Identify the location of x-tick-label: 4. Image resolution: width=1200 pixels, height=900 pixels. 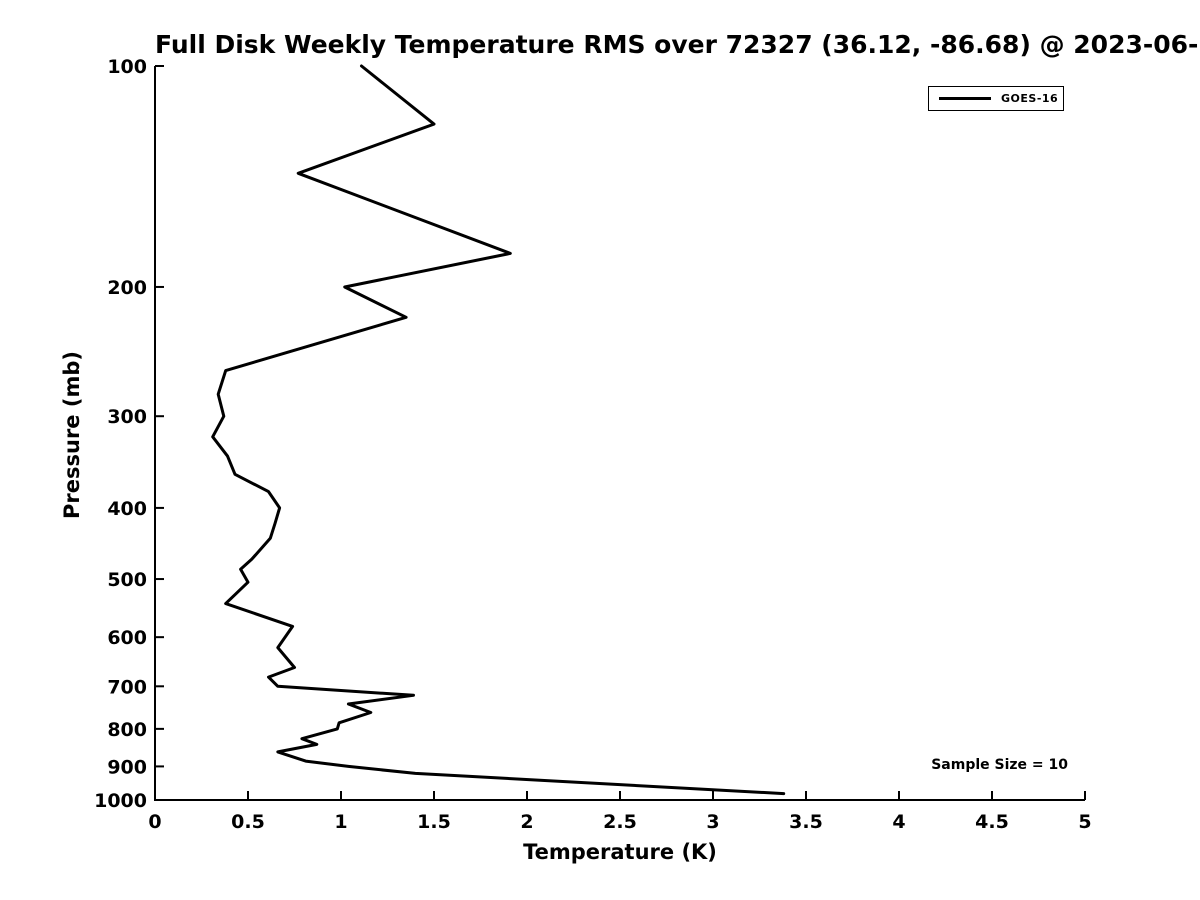
(898, 822).